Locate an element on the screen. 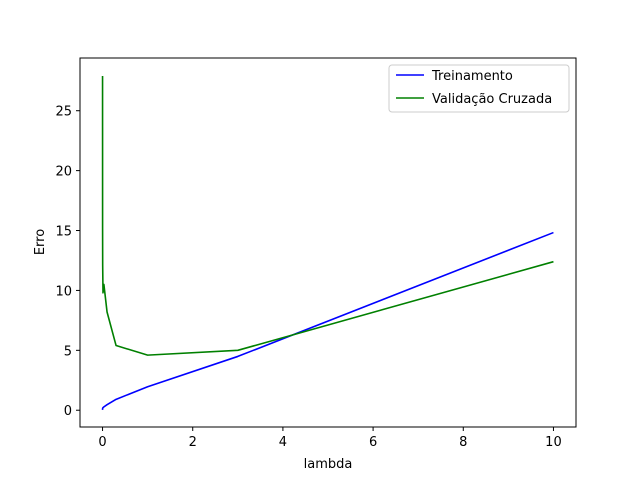  y-tick-label: 25 is located at coordinates (63, 112).